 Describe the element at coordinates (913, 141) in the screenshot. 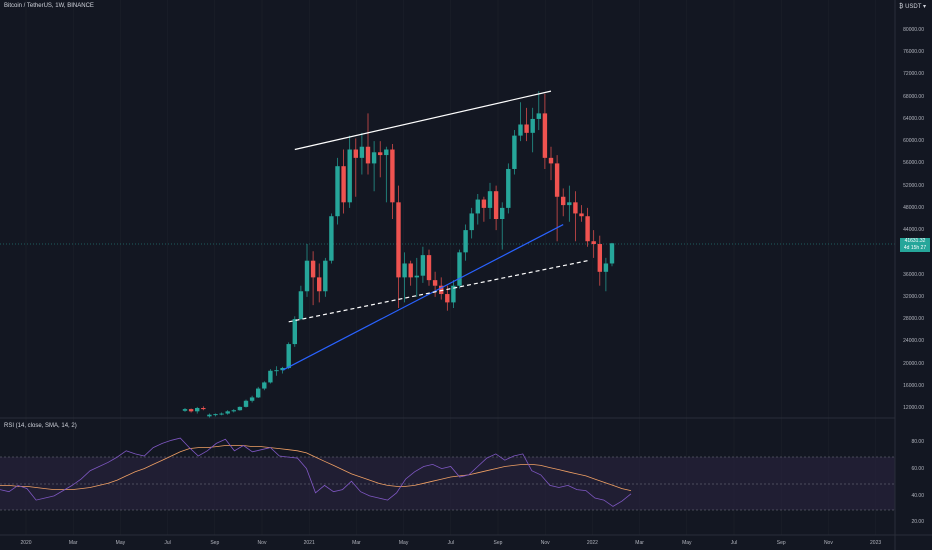

I see `price-label: 60000.00` at that location.